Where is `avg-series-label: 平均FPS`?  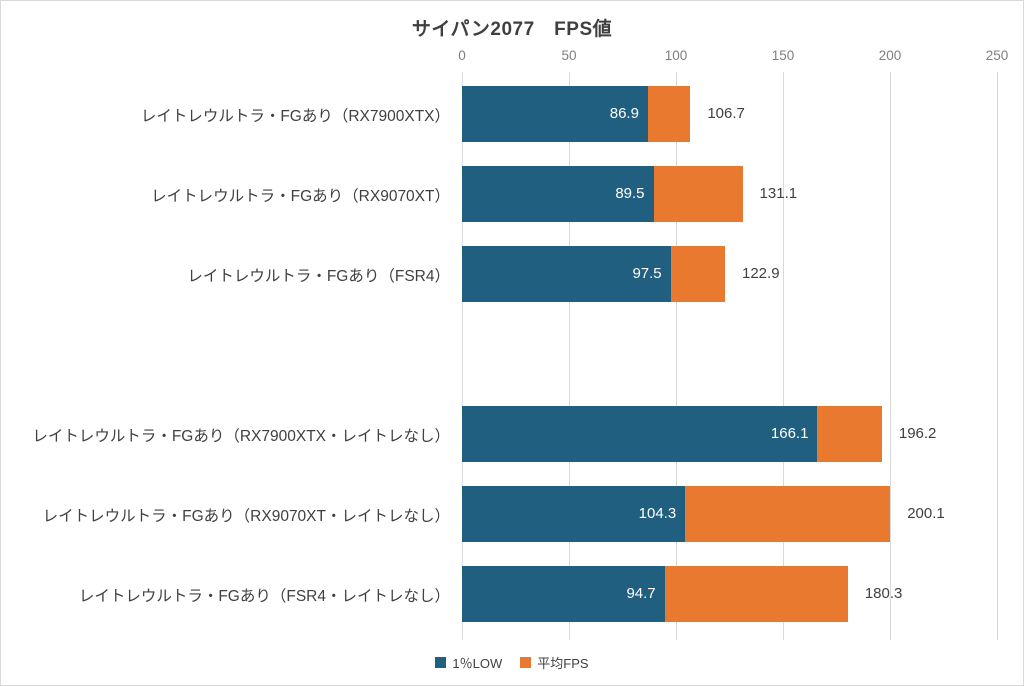
avg-series-label: 平均FPS is located at coordinates (563, 663).